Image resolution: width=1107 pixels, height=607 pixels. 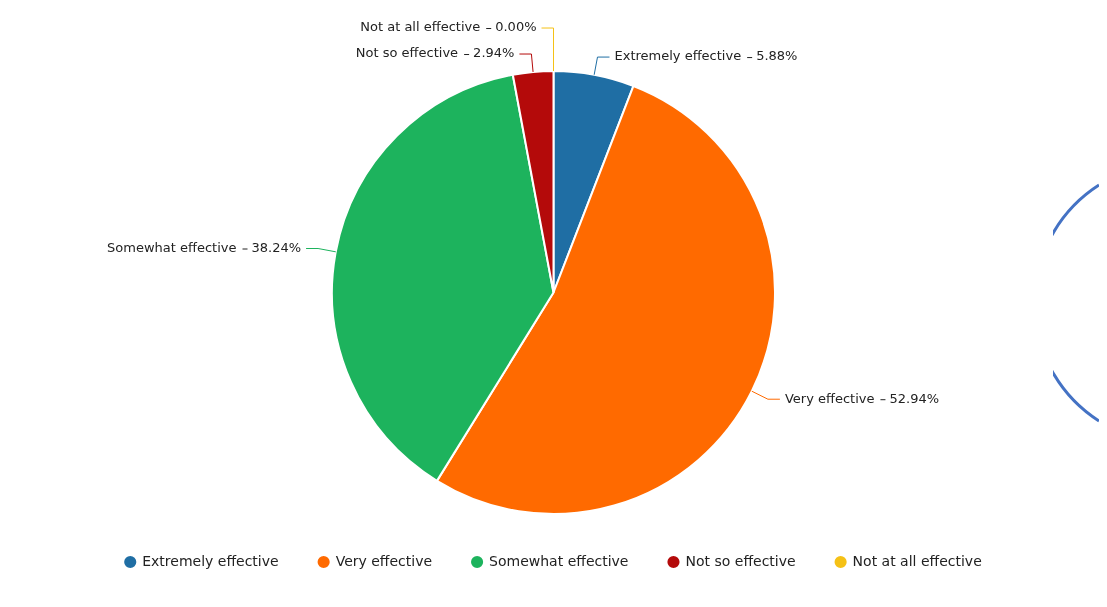 What do you see at coordinates (494, 53) in the screenshot?
I see `data-label: 2.94%` at bounding box center [494, 53].